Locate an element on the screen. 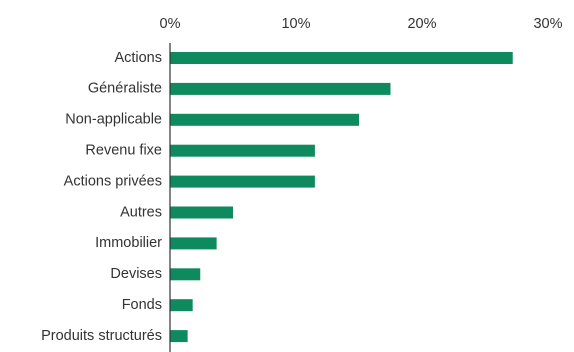 This screenshot has height=352, width=574. x-tick-label: 10% is located at coordinates (295, 24).